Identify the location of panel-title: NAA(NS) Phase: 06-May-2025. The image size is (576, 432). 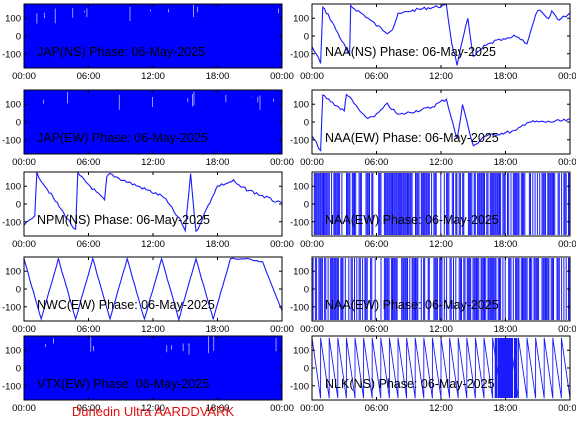
(410, 52).